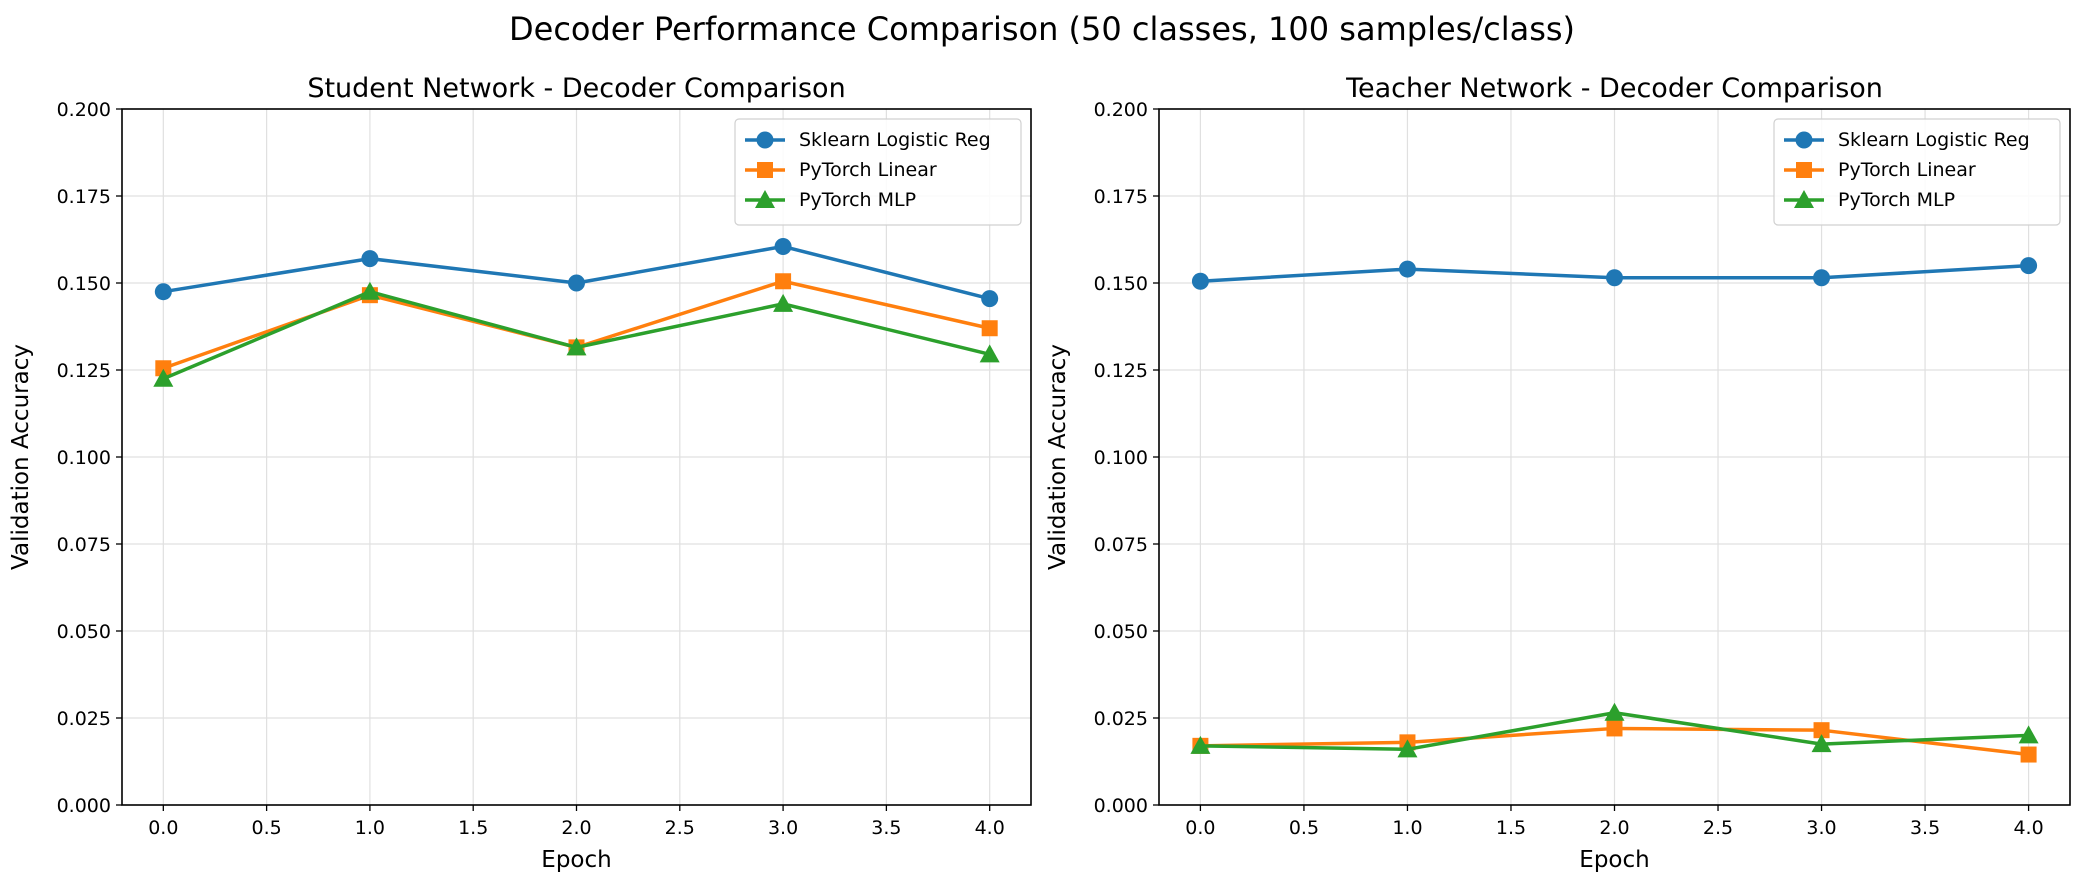 The image size is (2084, 891). I want to click on panel-title: Teacher Network - Decoder Comparison, so click(1614, 88).